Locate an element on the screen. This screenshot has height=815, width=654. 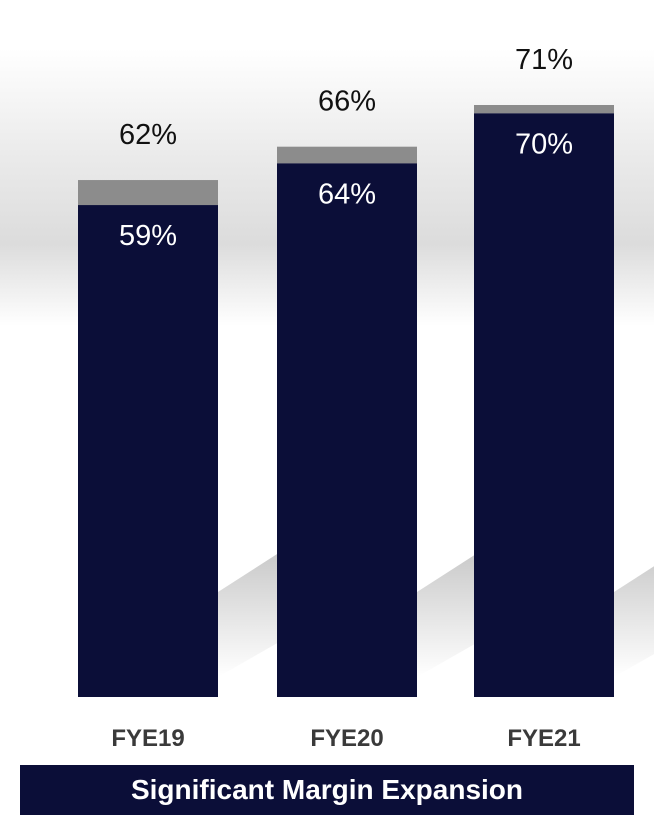
bar-total-label: 62% is located at coordinates (148, 135).